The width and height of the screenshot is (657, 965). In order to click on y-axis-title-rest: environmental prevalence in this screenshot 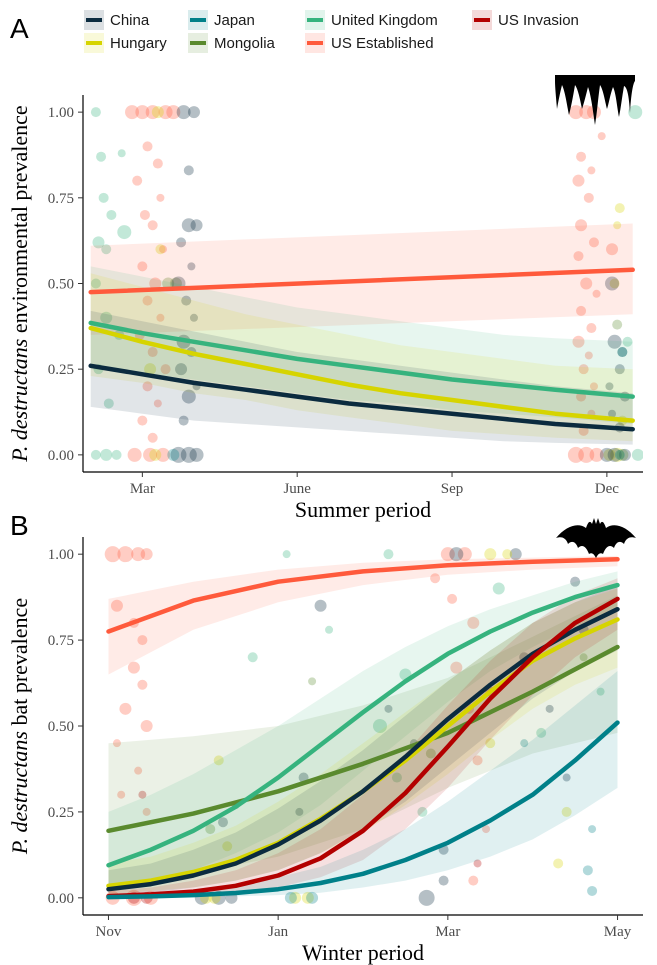, I will do `click(19, 221)`.